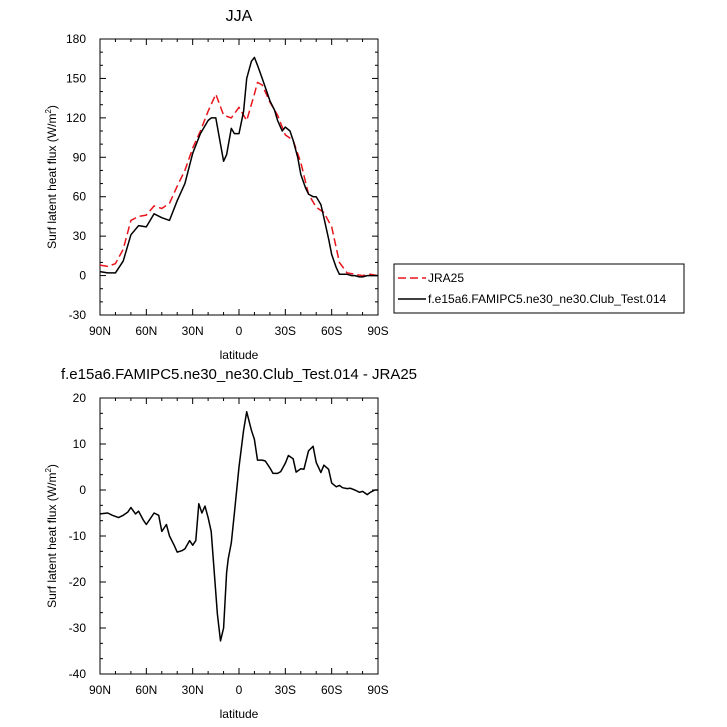 This screenshot has width=727, height=727. Describe the element at coordinates (80, 236) in the screenshot. I see `y-tick-label: 30` at that location.